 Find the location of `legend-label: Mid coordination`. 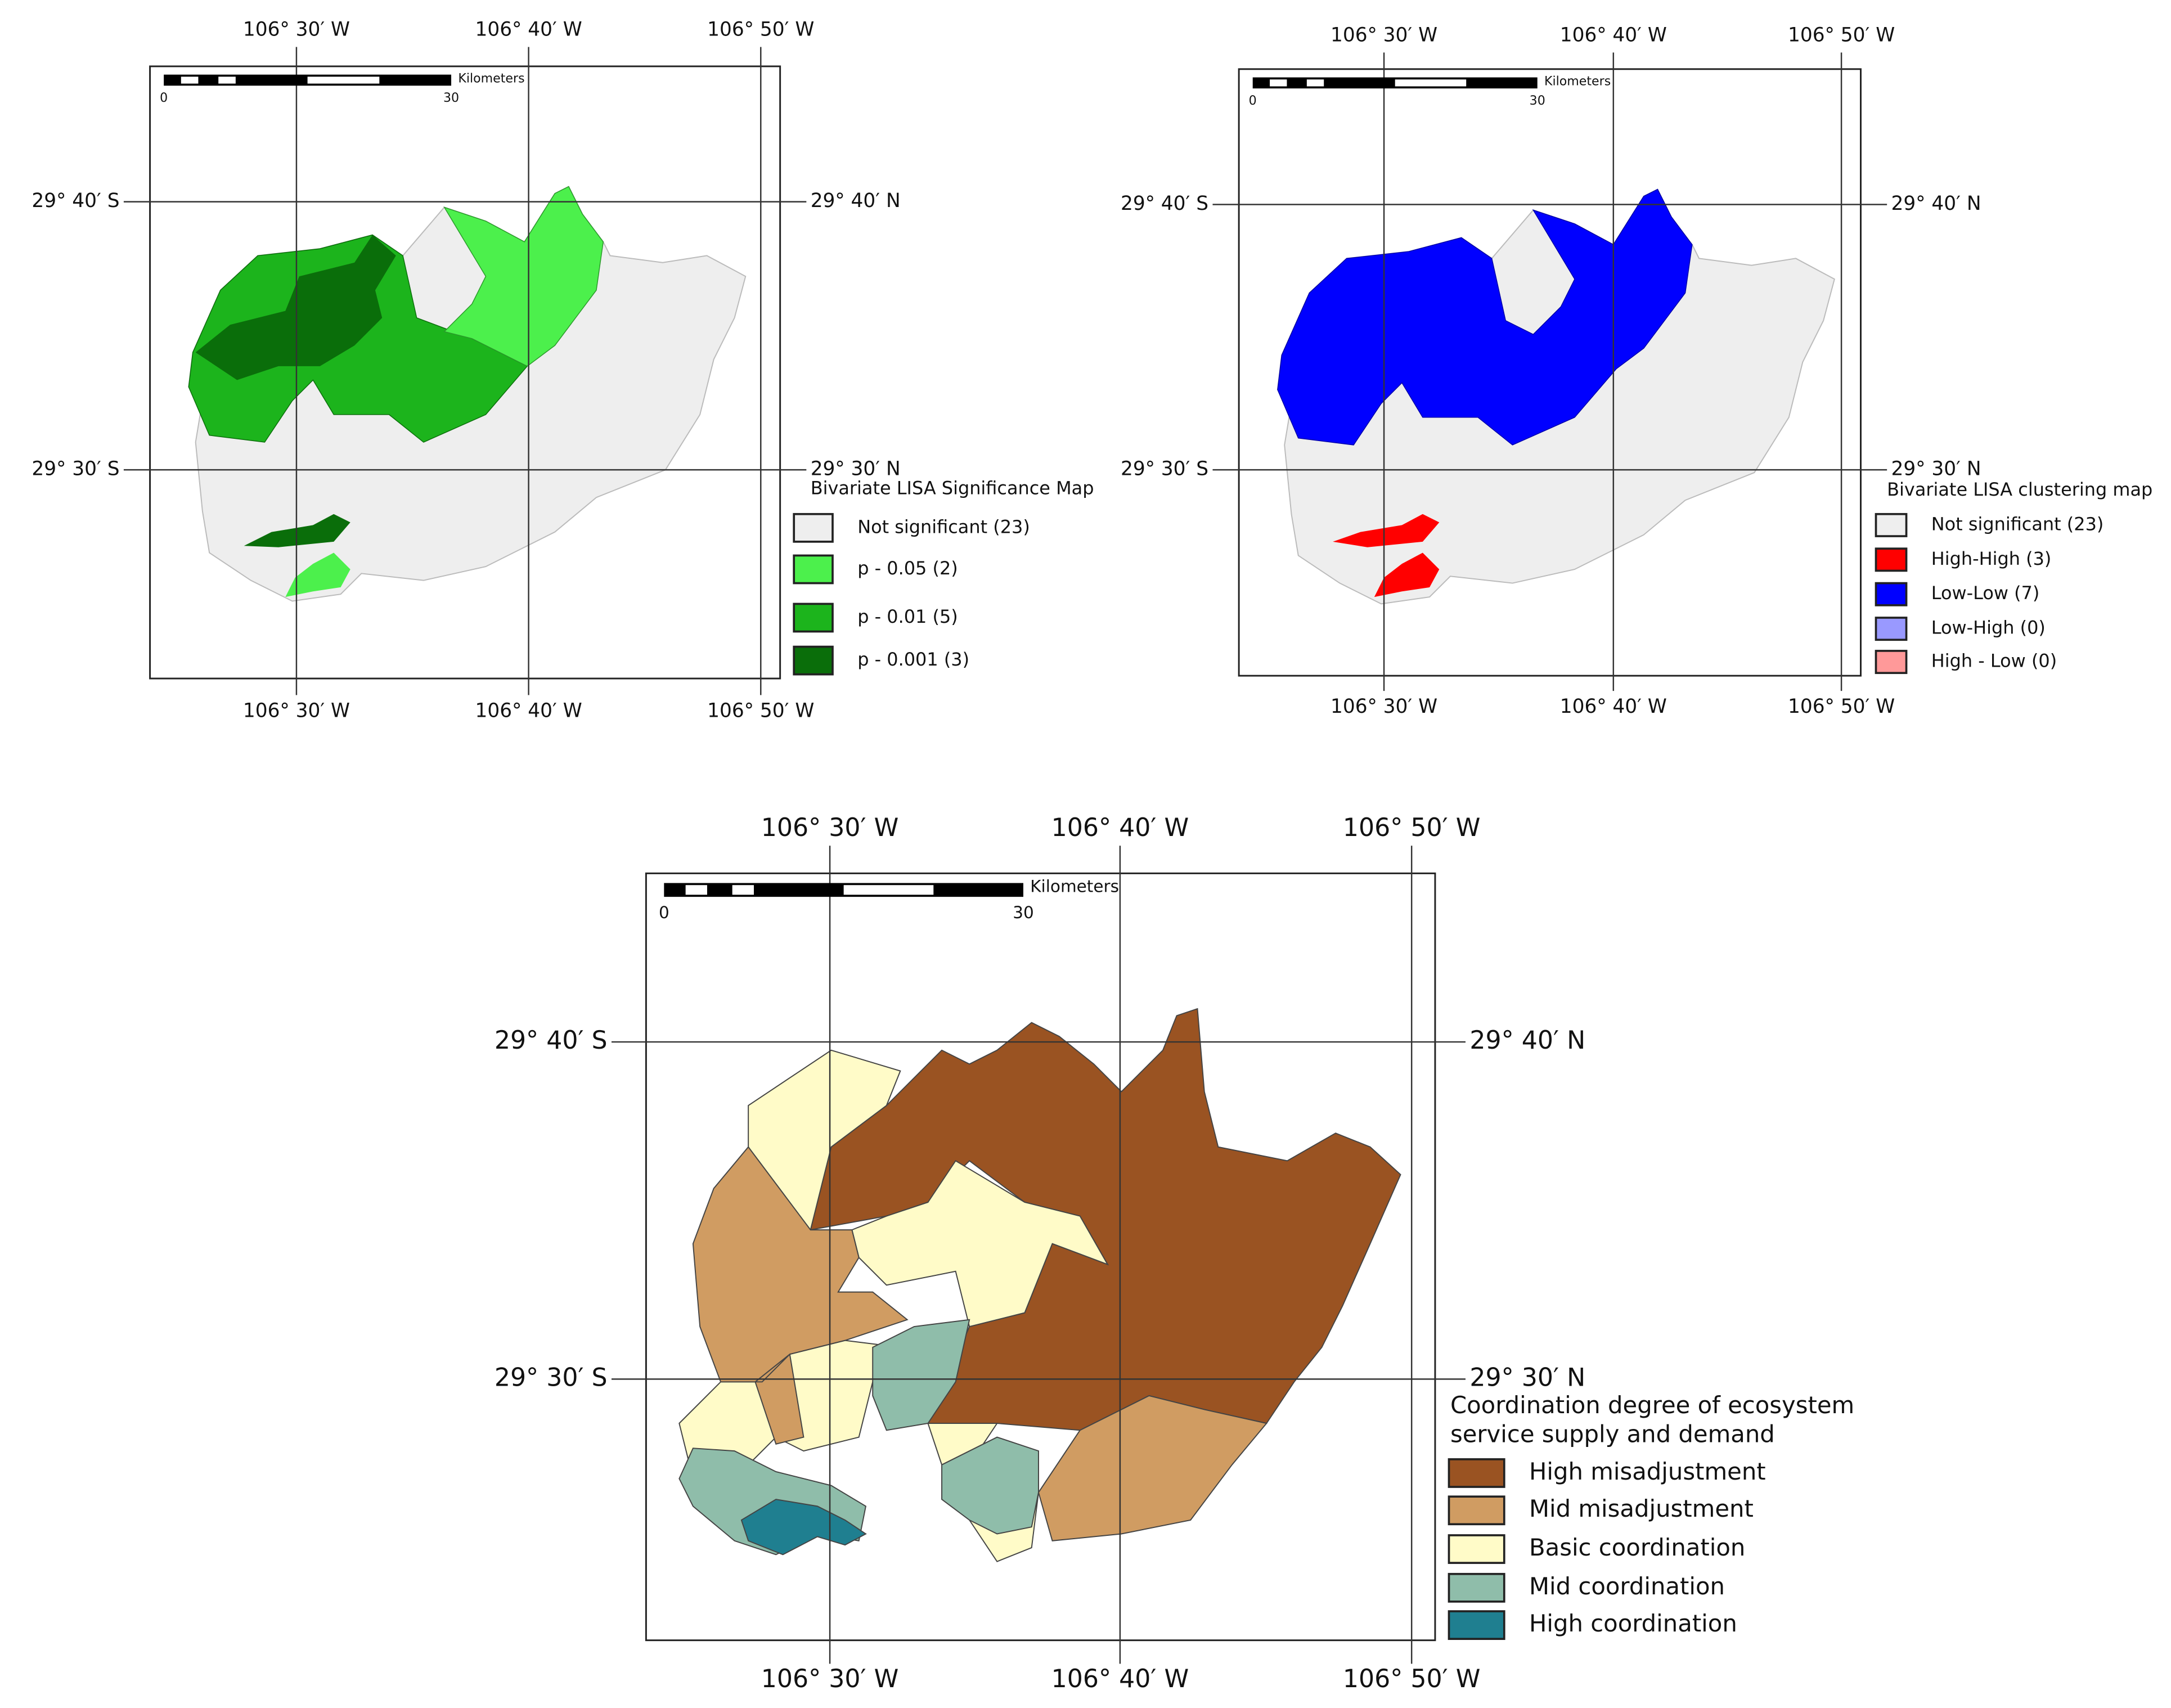

legend-label: Mid coordination is located at coordinates (1627, 1586).